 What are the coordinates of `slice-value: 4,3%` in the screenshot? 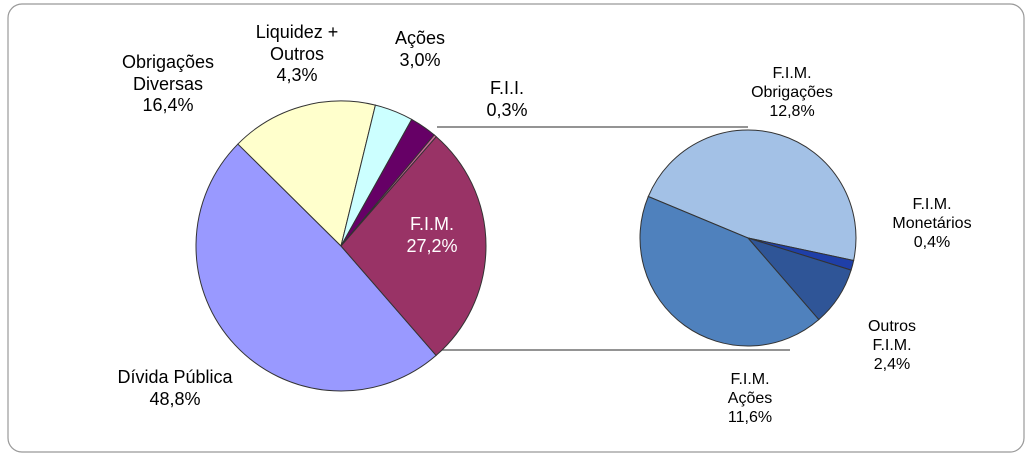 It's located at (297, 75).